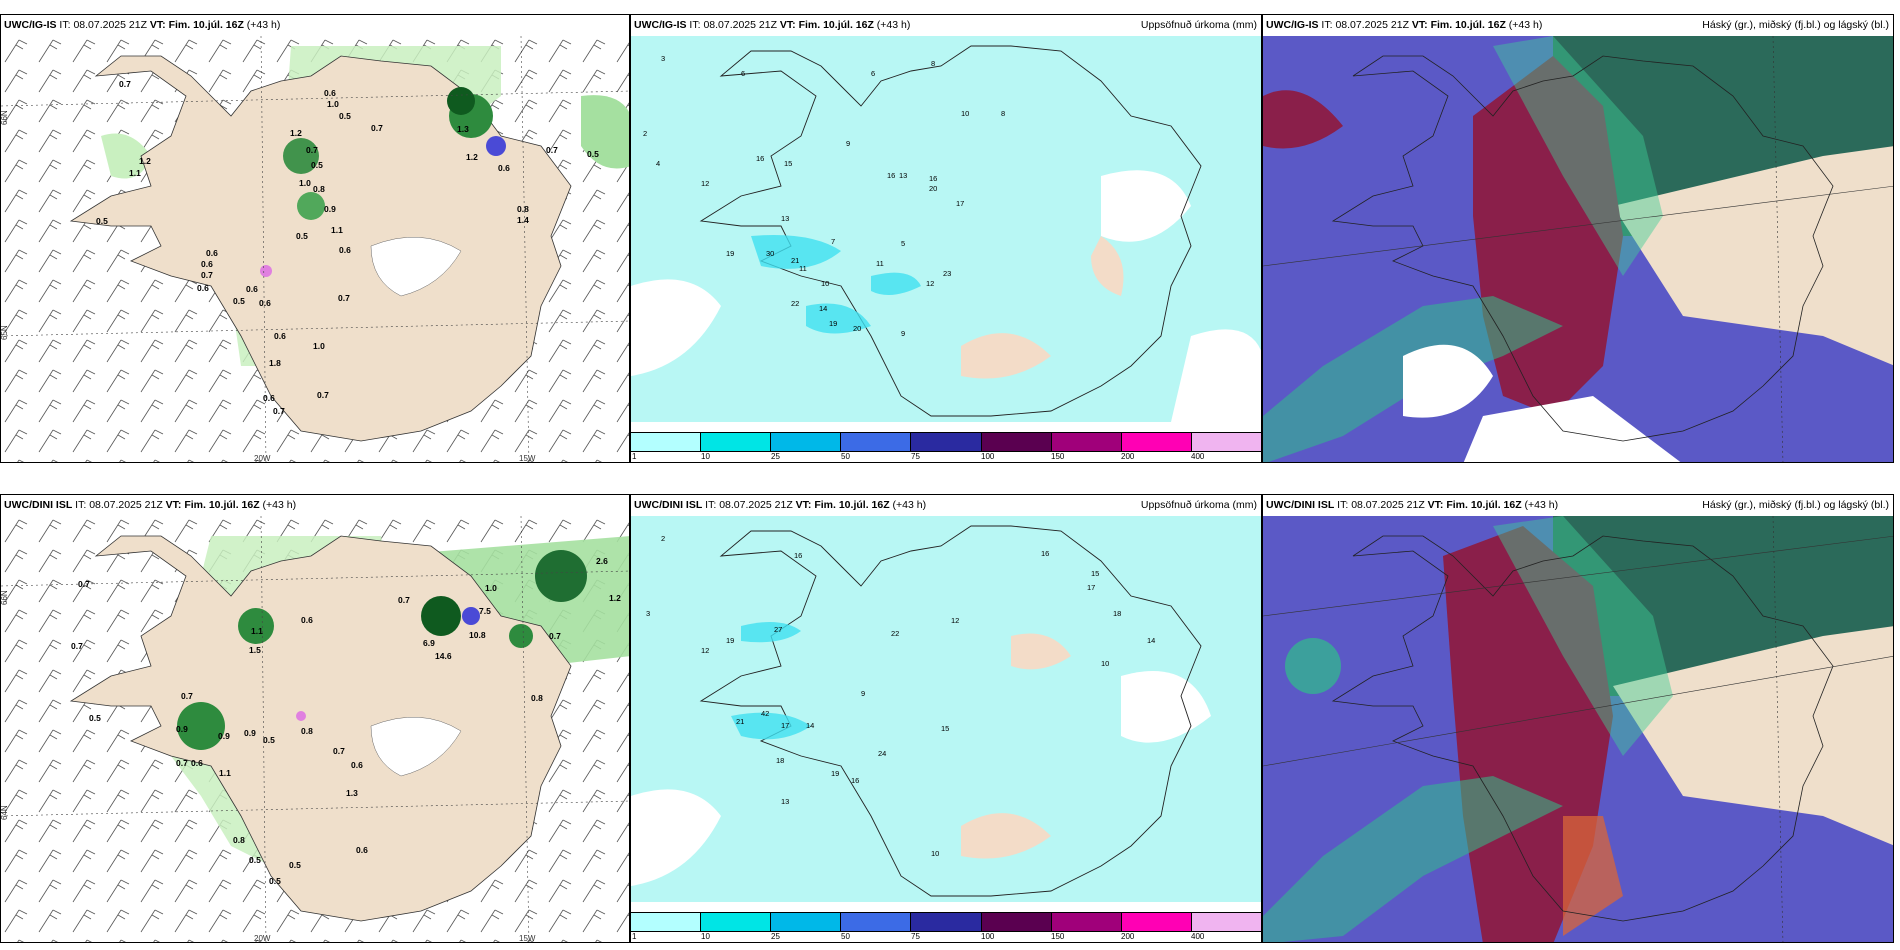 This screenshot has height=950, width=1900. I want to click on precip-total: 24, so click(882, 753).